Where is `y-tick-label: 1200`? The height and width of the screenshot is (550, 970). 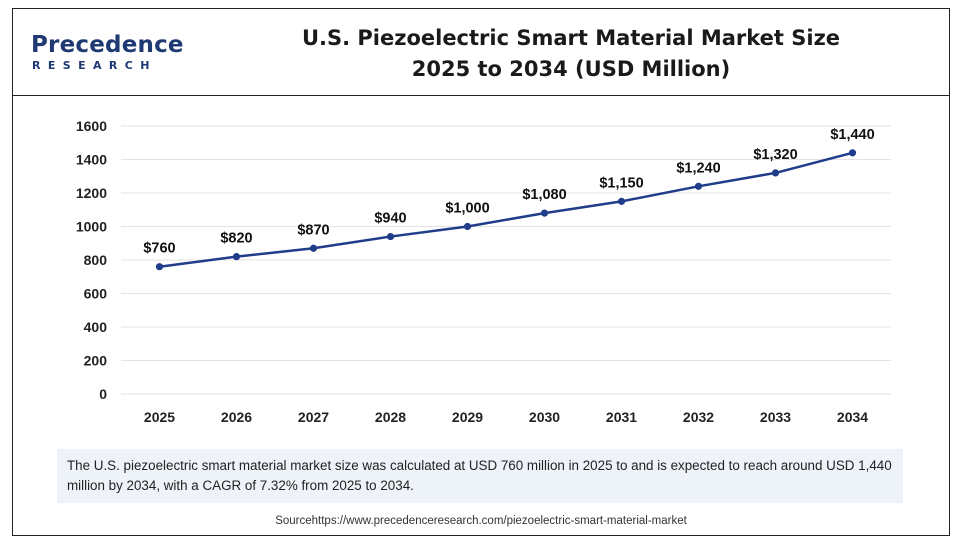 y-tick-label: 1200 is located at coordinates (91, 193).